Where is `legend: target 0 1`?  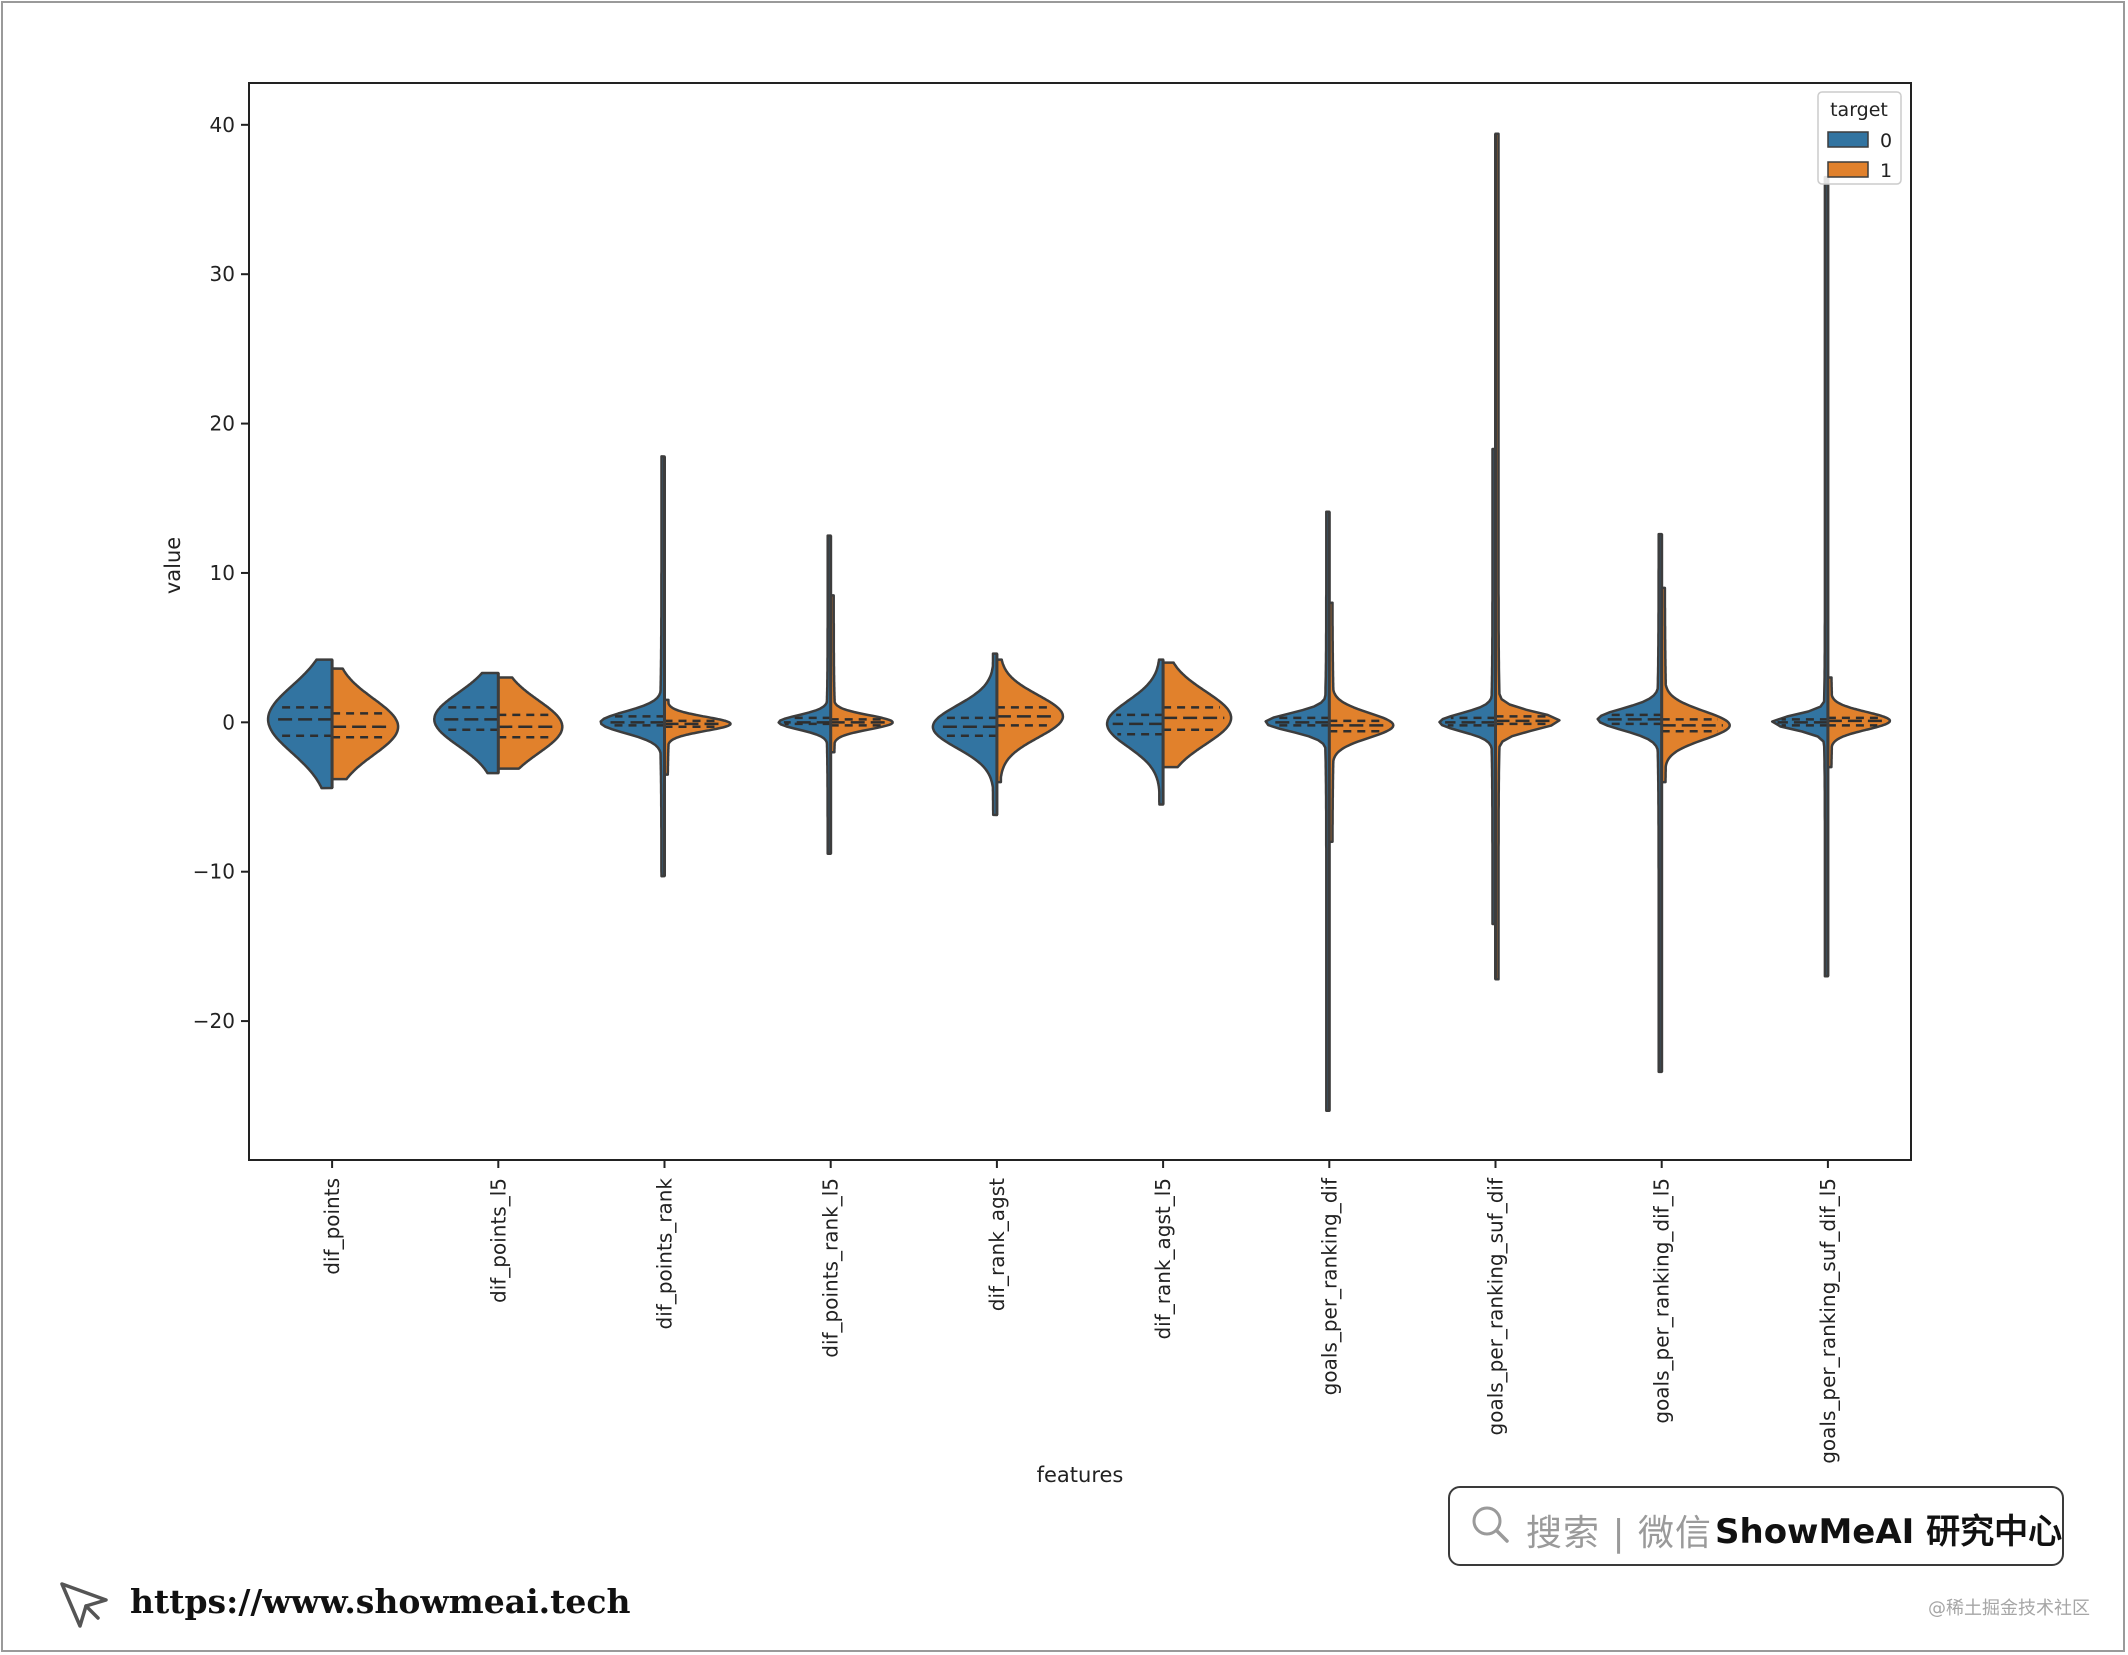 legend: target 0 1 is located at coordinates (1859, 138).